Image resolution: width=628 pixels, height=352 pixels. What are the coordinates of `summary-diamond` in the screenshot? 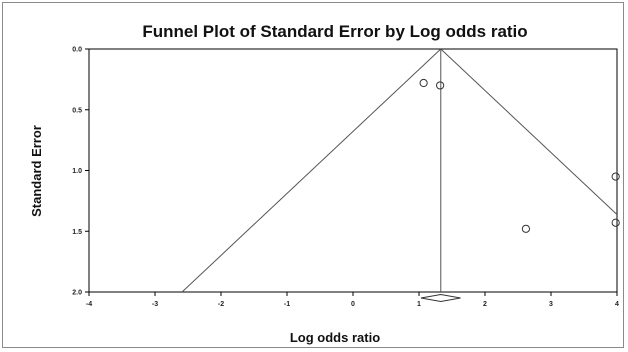 It's located at (440, 298).